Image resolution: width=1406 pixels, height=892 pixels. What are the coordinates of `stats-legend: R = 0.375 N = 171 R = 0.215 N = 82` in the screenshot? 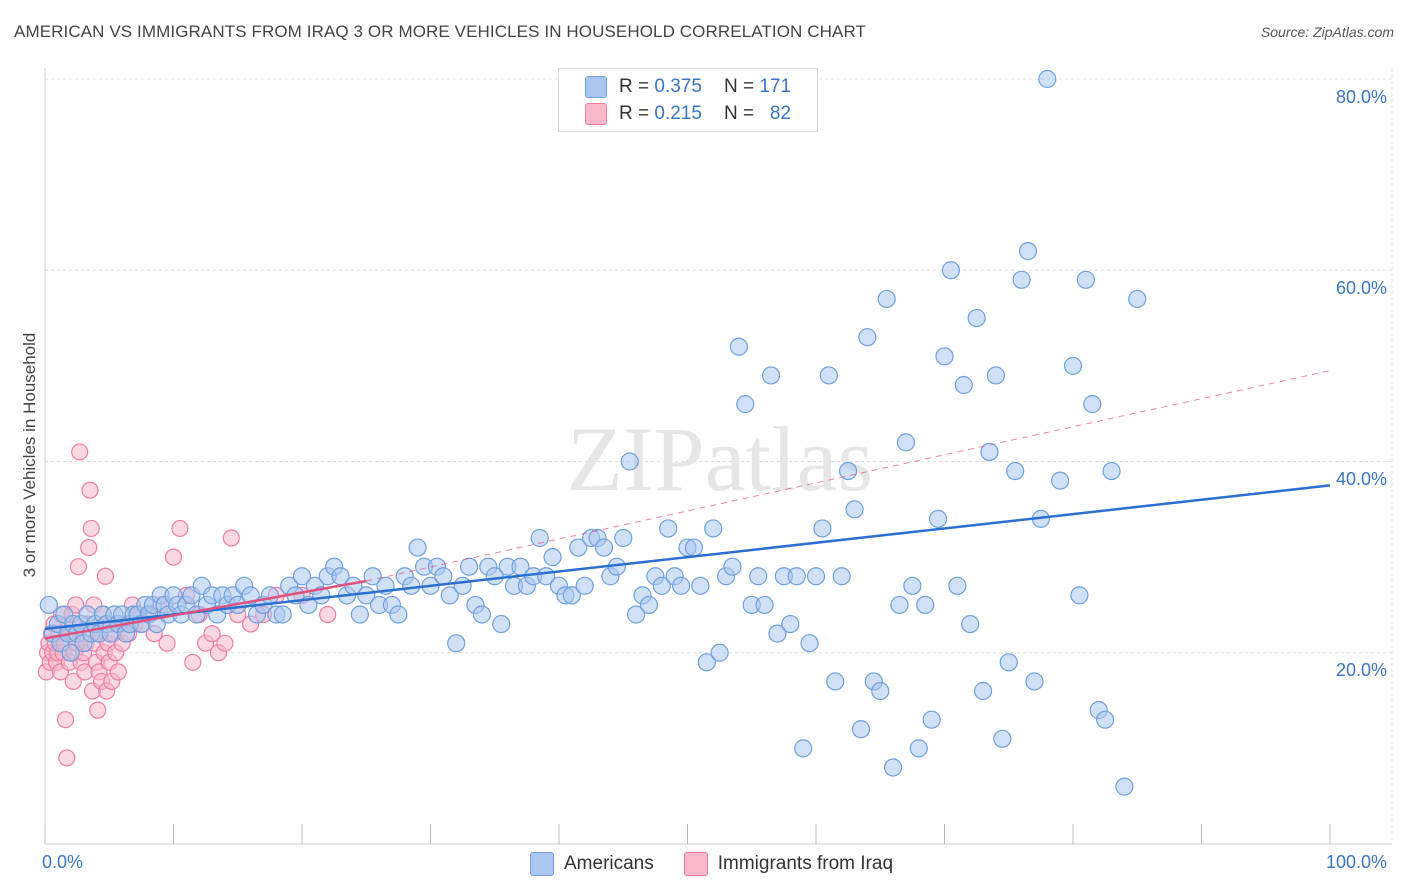 It's located at (688, 100).